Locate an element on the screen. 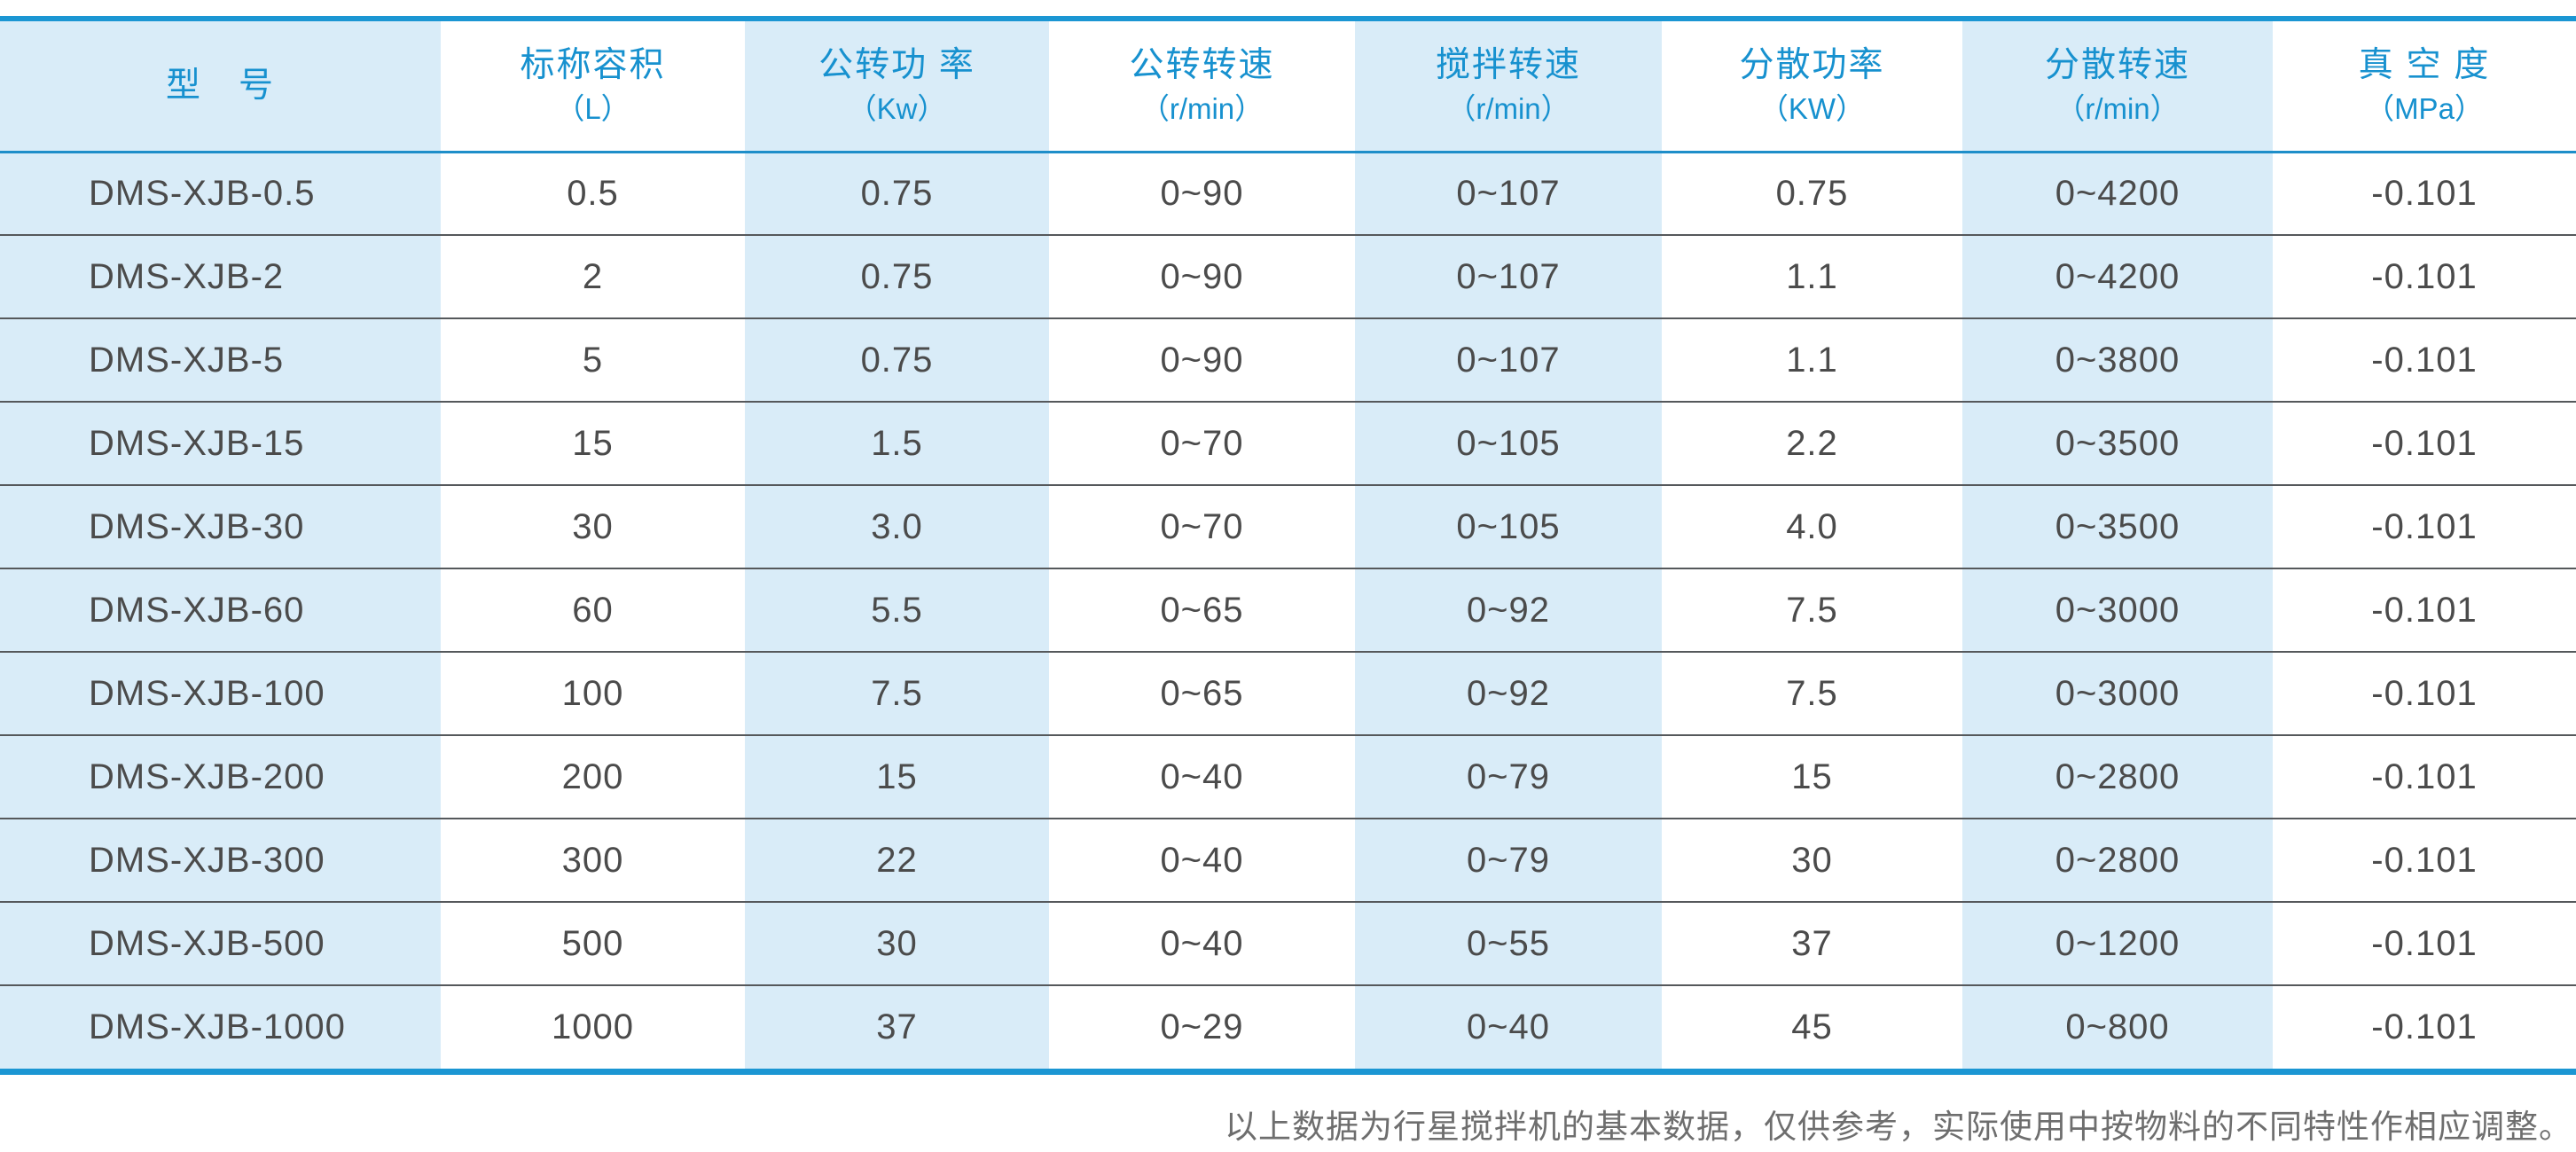 Image resolution: width=2576 pixels, height=1152 pixels. header-cell-col1: 型 号 is located at coordinates (220, 87).